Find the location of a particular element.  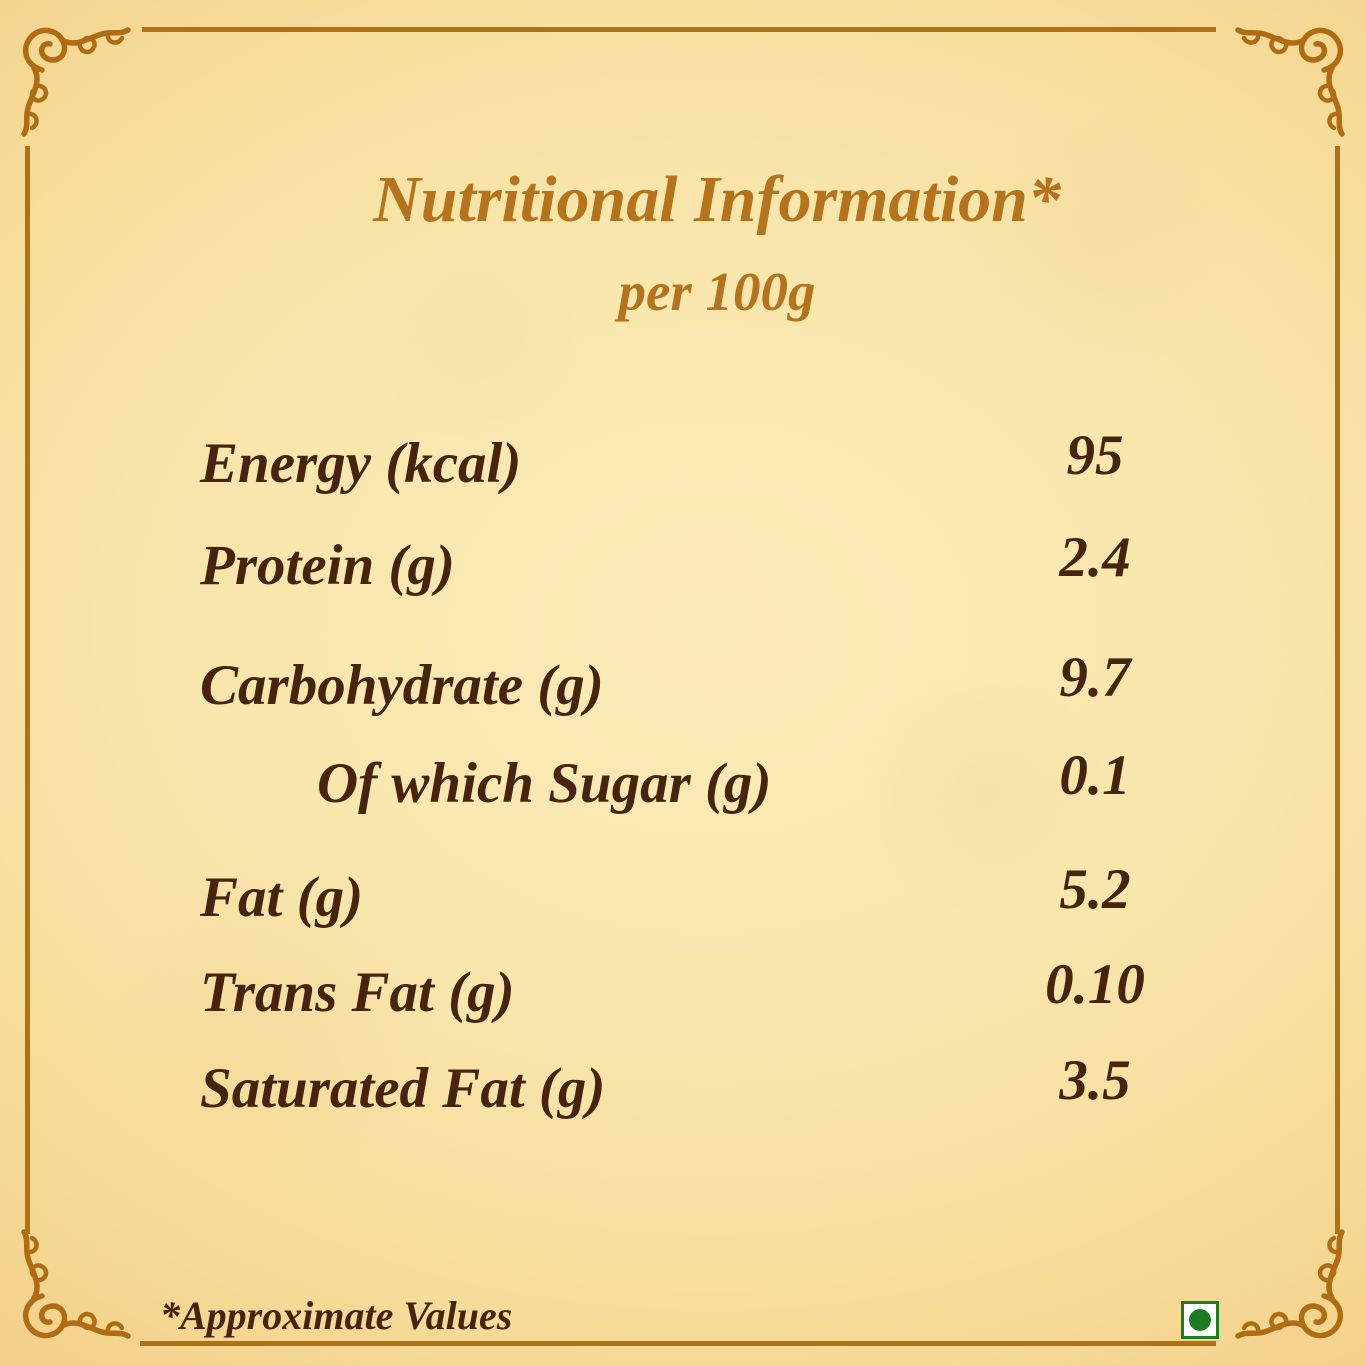

row-label: Of which Sugar (g) is located at coordinates (544, 783).